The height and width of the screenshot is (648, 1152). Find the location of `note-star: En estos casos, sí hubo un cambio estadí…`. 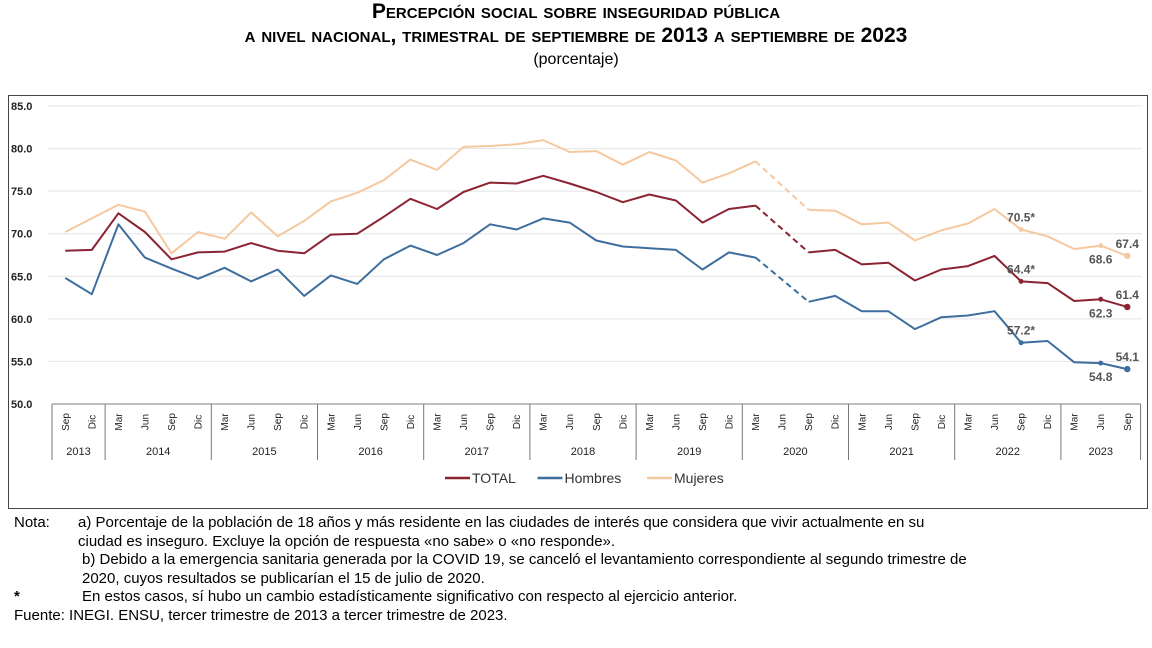

note-star: En estos casos, sí hubo un cambio estadí… is located at coordinates (410, 596).